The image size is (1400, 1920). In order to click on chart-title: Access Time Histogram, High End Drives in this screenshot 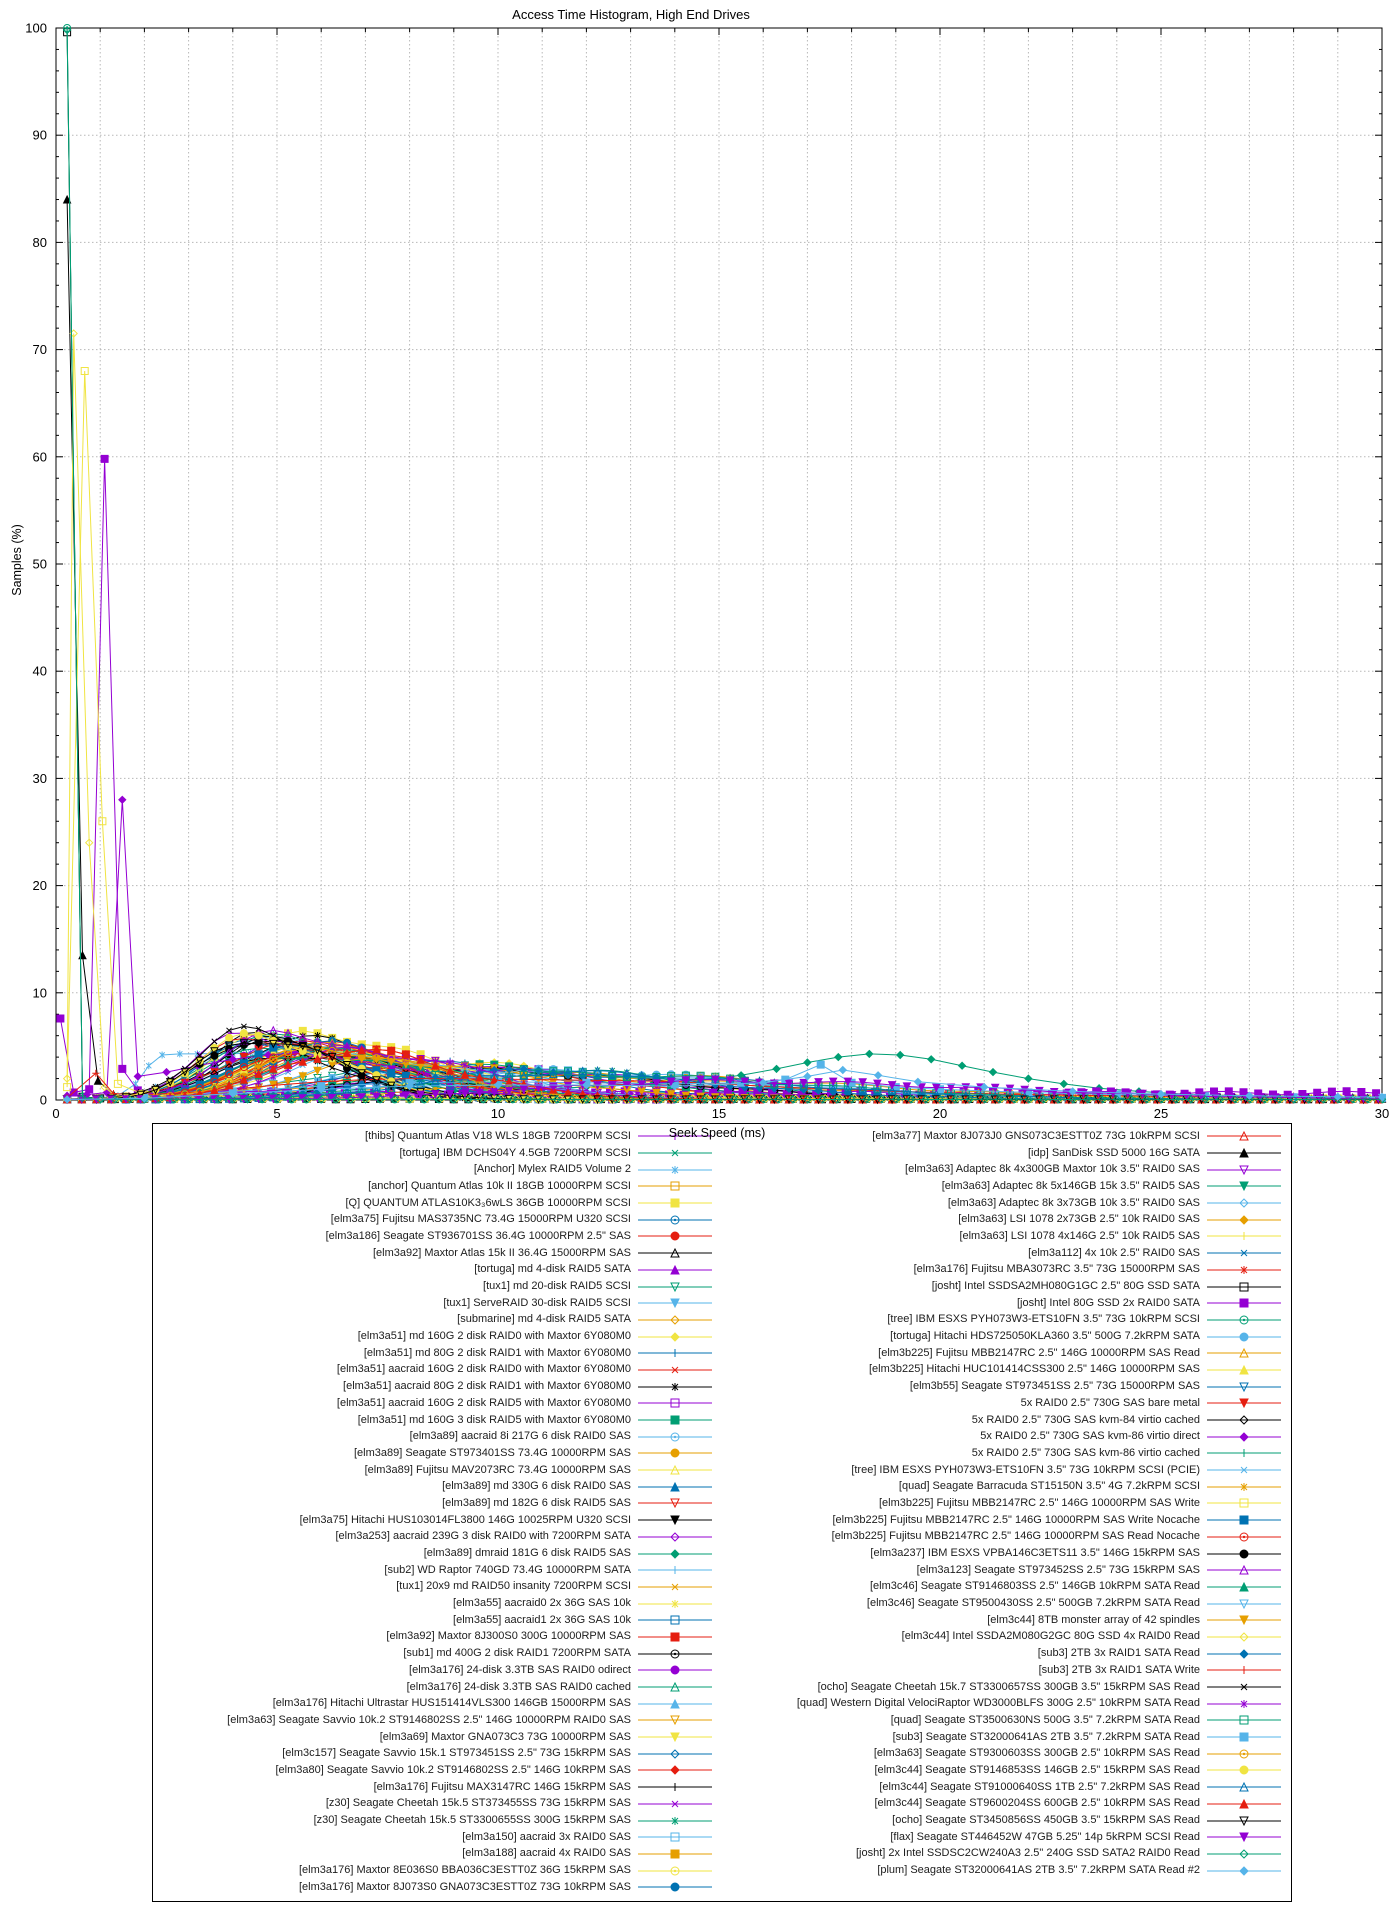, I will do `click(631, 14)`.